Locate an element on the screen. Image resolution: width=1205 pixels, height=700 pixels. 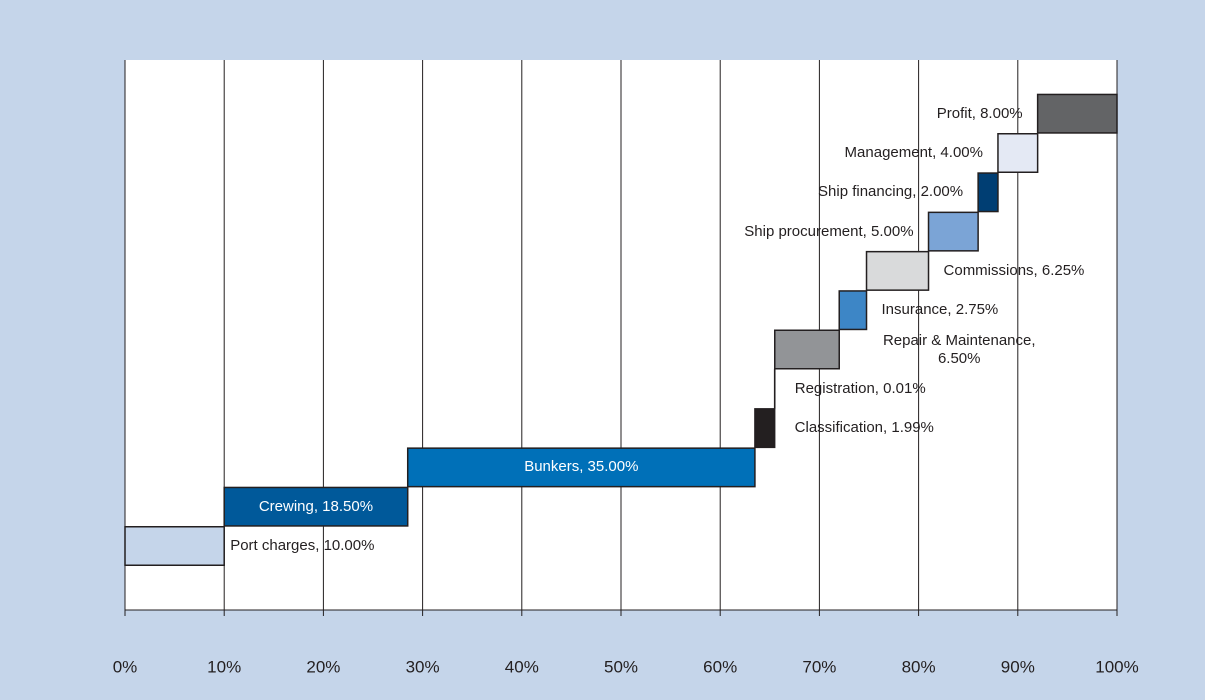
data-label: Bunkers, 35.00% is located at coordinates (581, 467).